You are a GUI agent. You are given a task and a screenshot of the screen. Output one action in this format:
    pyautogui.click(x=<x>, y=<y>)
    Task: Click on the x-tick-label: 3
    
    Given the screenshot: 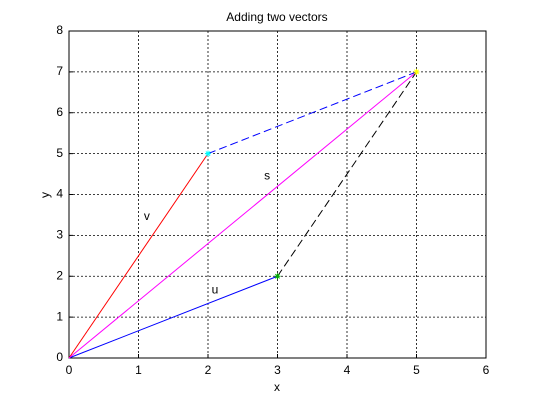 What is the action you would take?
    pyautogui.click(x=277, y=370)
    